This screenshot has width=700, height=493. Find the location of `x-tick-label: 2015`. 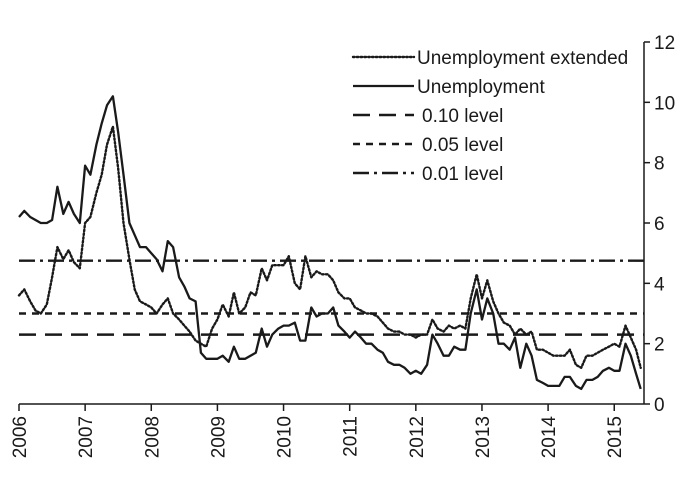

x-tick-label: 2015 is located at coordinates (615, 437).